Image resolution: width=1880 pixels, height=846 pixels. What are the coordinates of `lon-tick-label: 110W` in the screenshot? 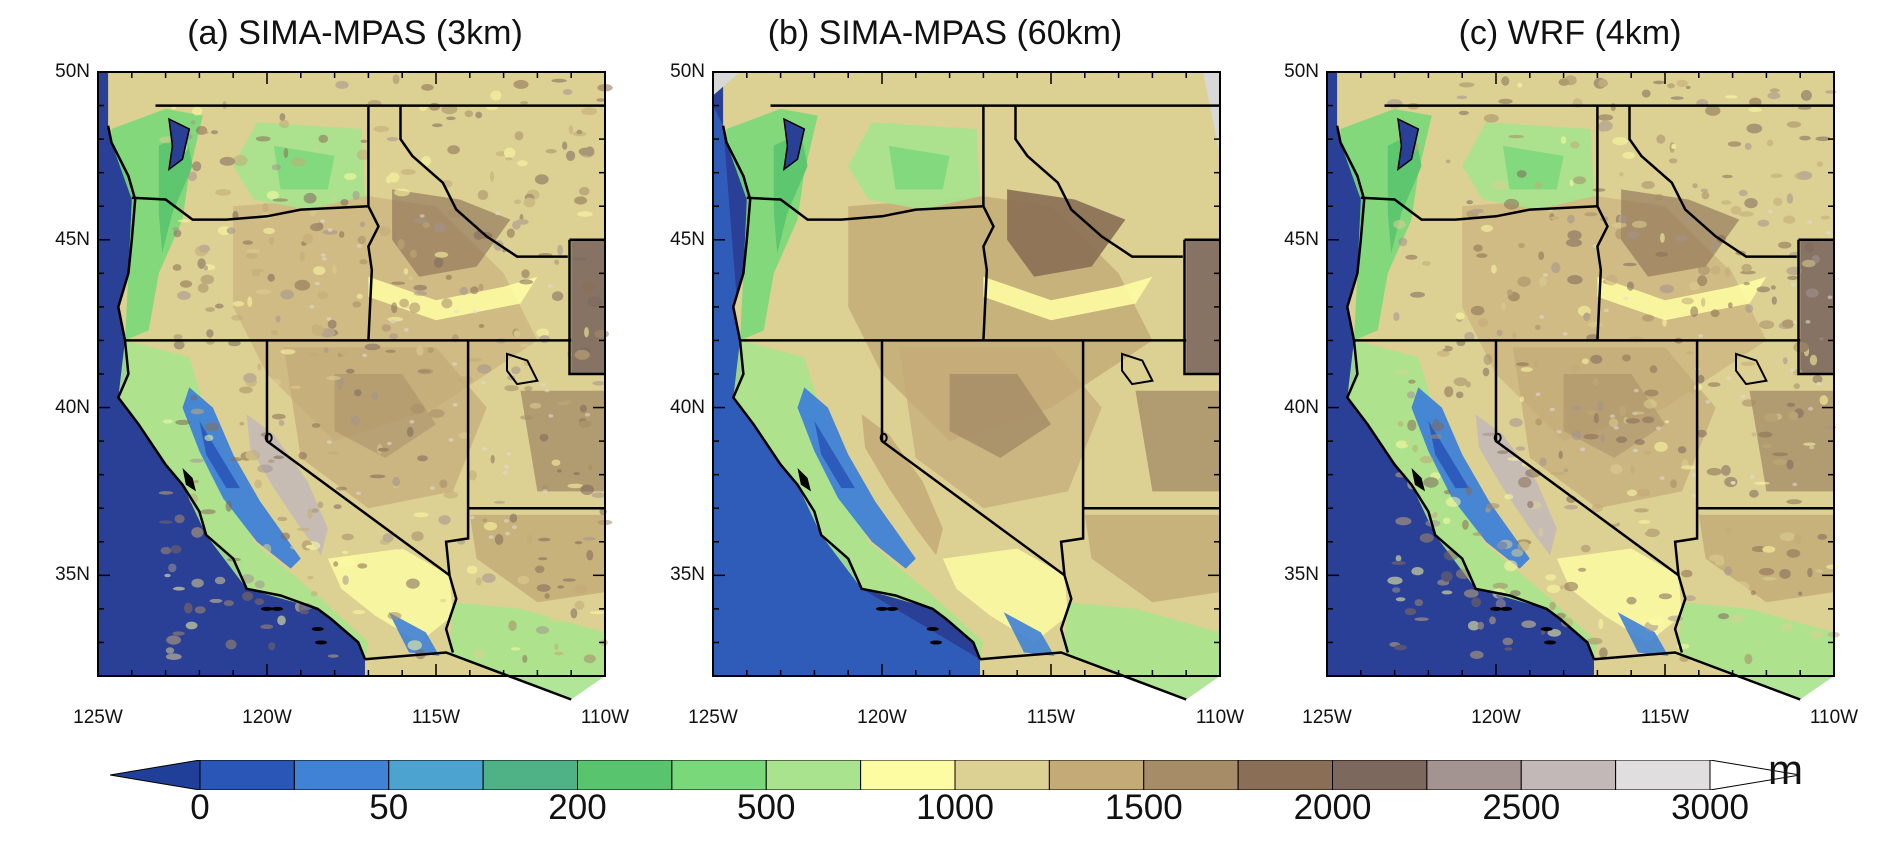 It's located at (1220, 717).